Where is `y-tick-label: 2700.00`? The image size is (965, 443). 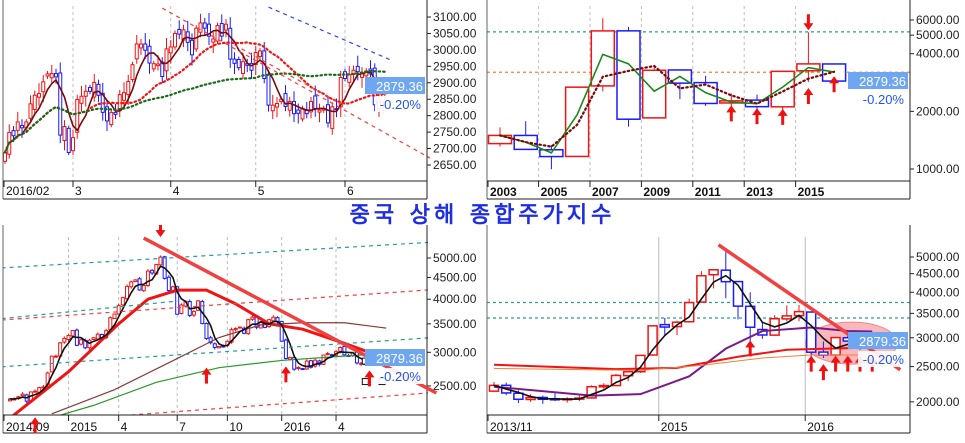 y-tick-label: 2700.00 is located at coordinates (455, 149).